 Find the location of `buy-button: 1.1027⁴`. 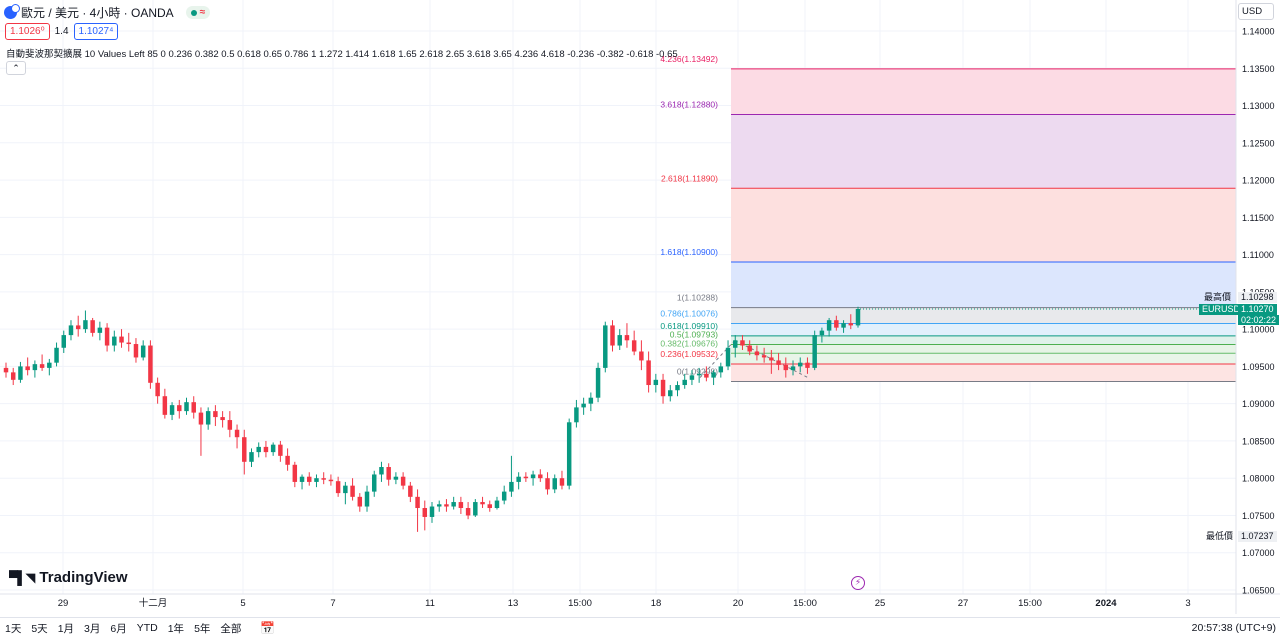

buy-button: 1.1027⁴ is located at coordinates (96, 31).